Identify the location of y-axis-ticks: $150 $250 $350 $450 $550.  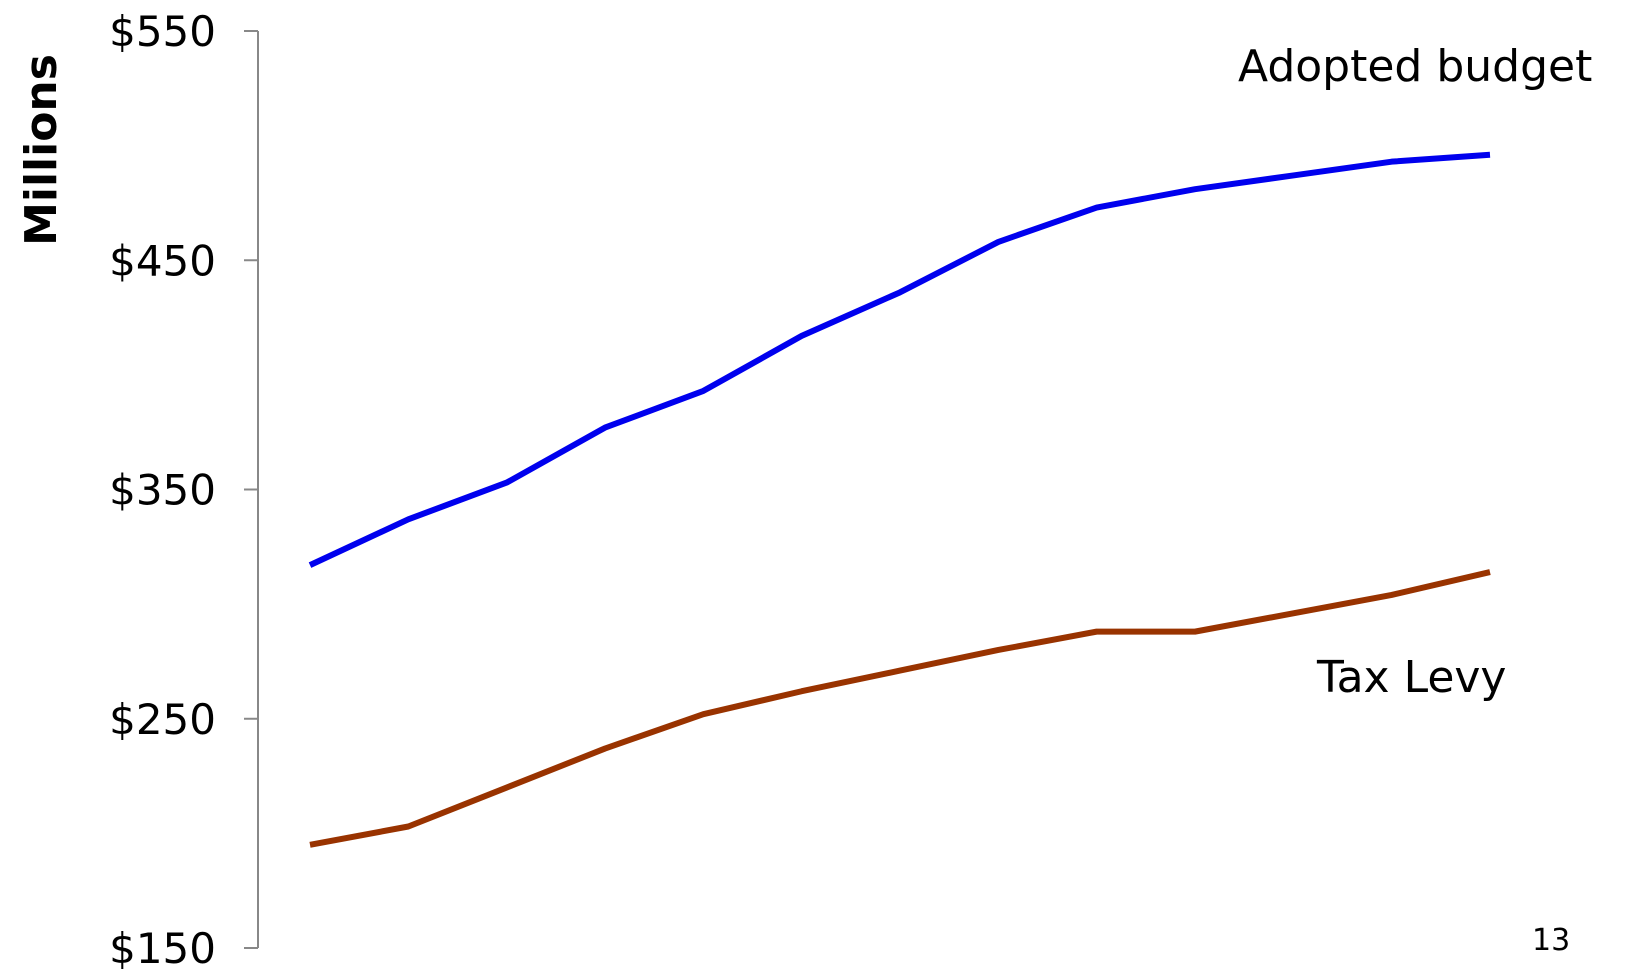
(183, 488).